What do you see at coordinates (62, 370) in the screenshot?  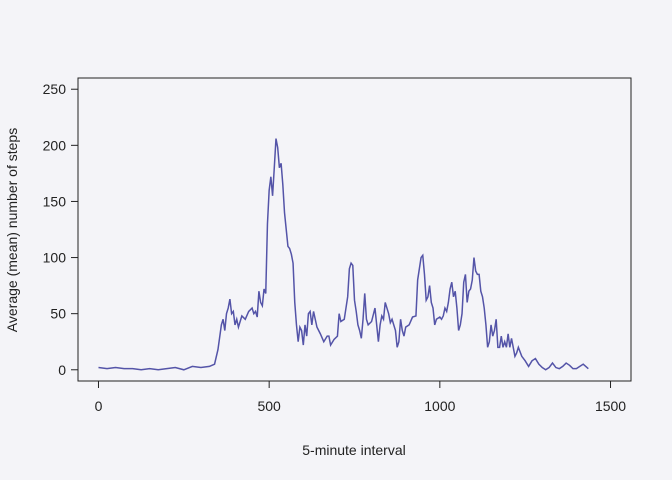 I see `y-tick-label: 0` at bounding box center [62, 370].